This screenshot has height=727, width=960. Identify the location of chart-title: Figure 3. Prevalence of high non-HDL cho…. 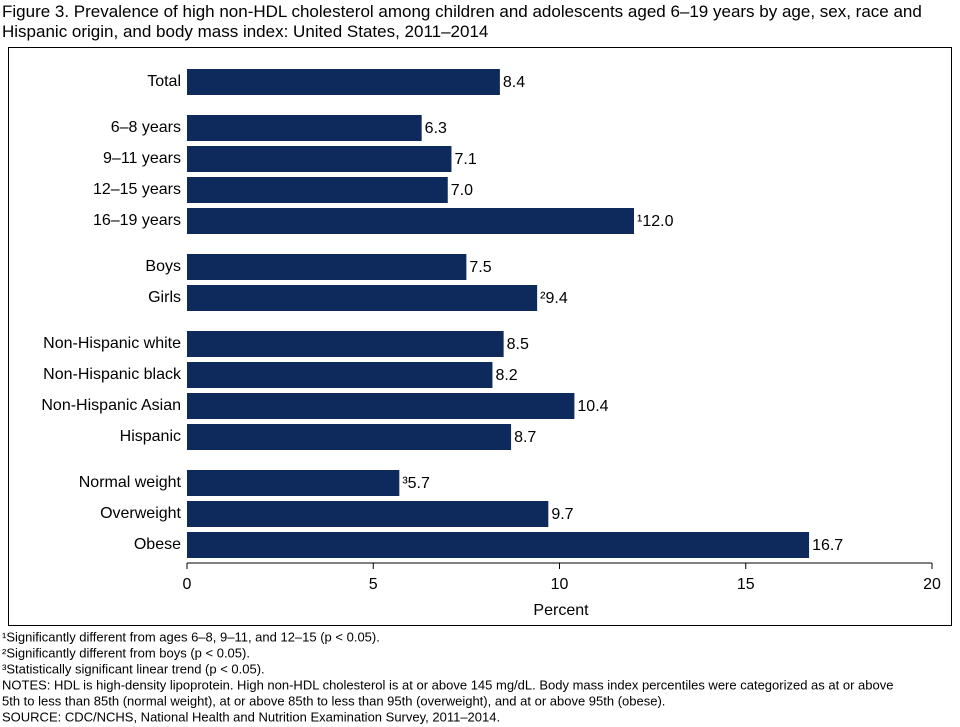
(462, 21).